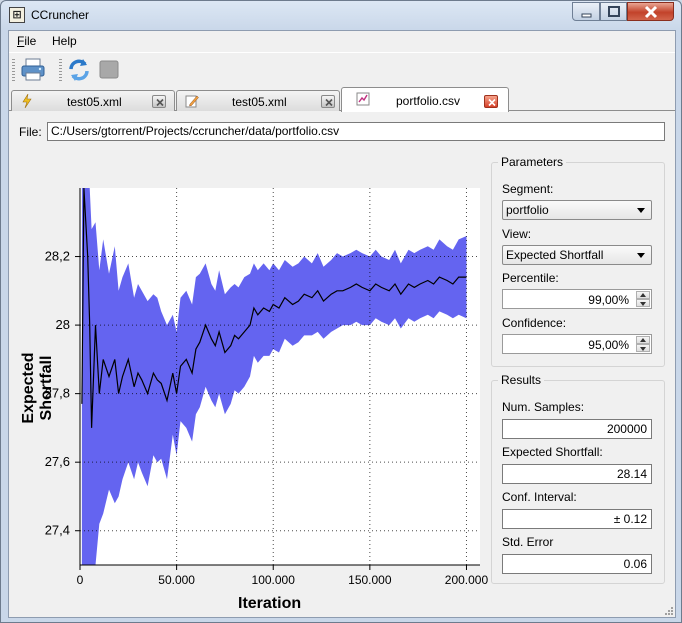  What do you see at coordinates (341, 15) in the screenshot?
I see `title-bar: ⊞ CCruncher` at bounding box center [341, 15].